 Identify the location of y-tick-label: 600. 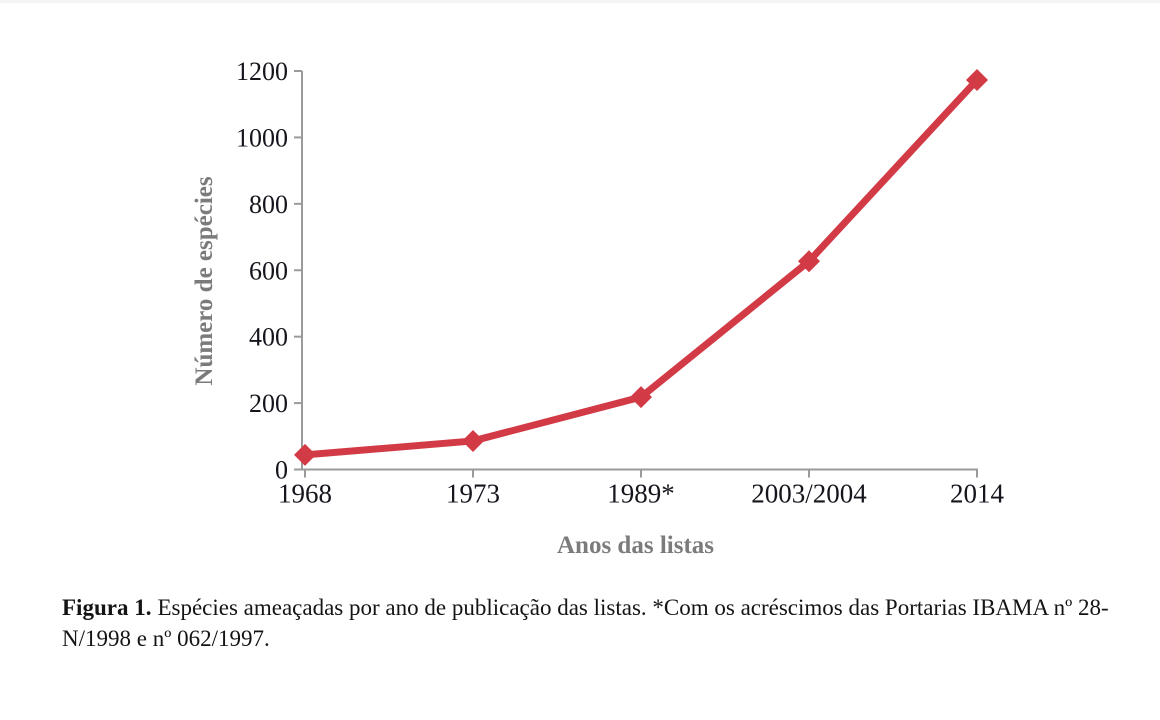
(268, 270).